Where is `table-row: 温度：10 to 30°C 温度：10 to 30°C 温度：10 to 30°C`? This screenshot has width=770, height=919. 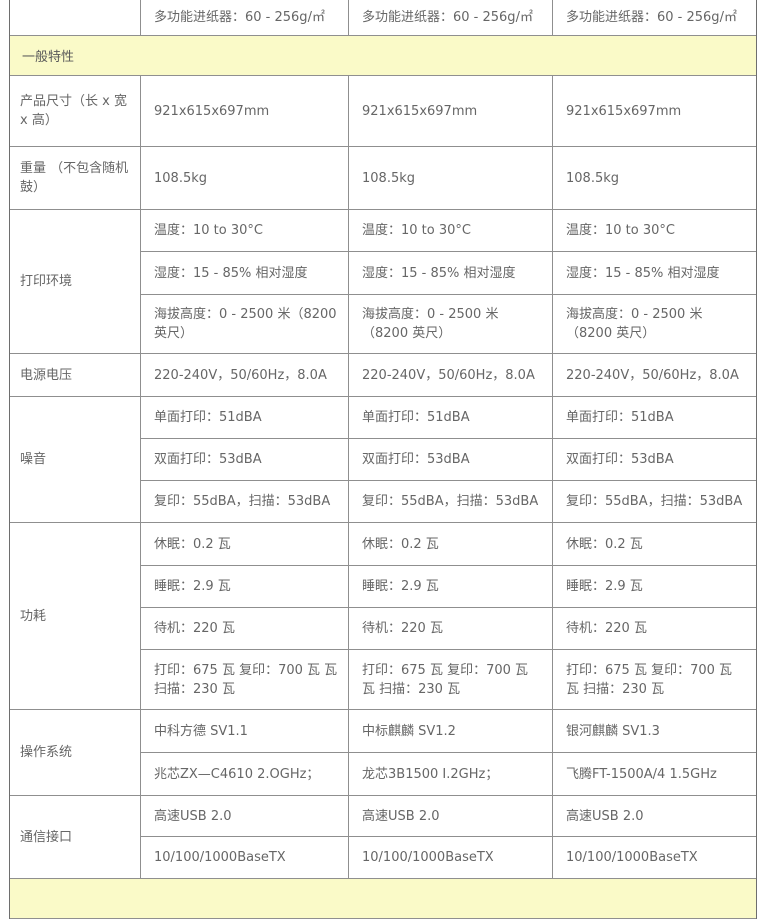
table-row: 温度：10 to 30°C 温度：10 to 30°C 温度：10 to 30°C is located at coordinates (448, 230).